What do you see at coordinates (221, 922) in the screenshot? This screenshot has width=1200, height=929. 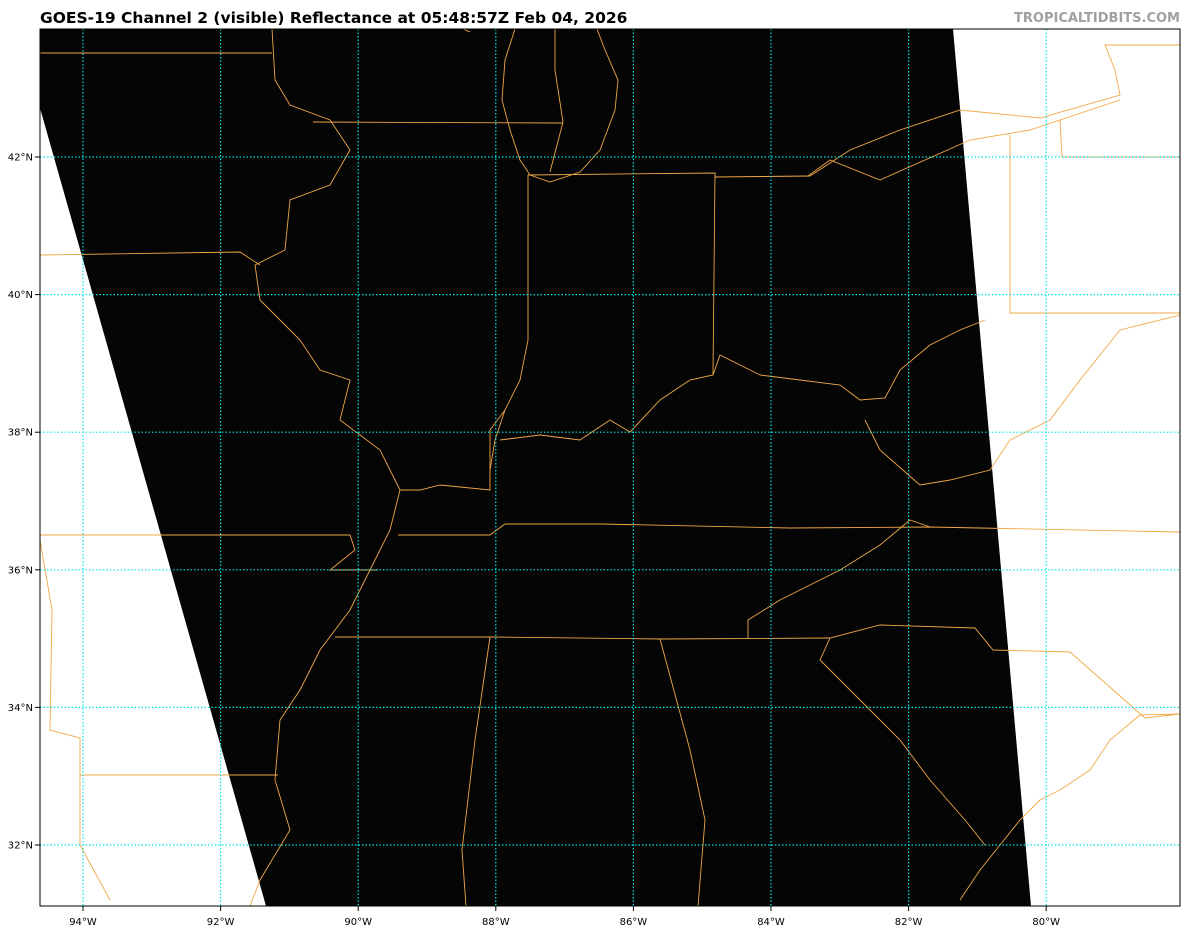 I see `lon-tick-label: 92°W` at bounding box center [221, 922].